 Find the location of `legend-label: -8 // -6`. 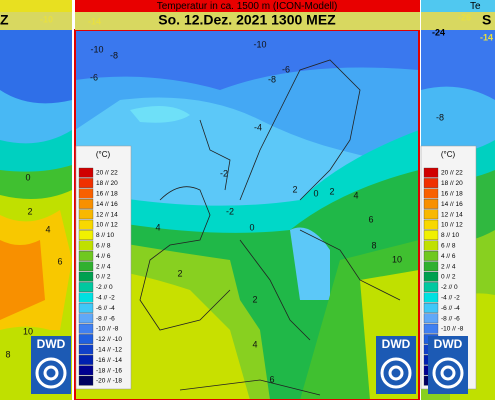

legend-label: -8 // -6 is located at coordinates (105, 318).